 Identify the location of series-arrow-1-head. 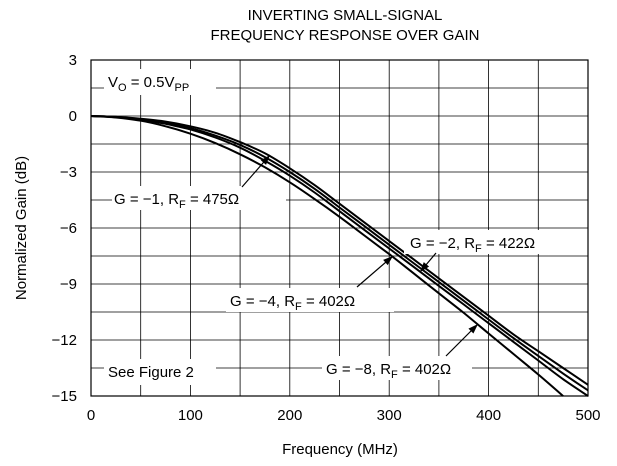
(265, 160).